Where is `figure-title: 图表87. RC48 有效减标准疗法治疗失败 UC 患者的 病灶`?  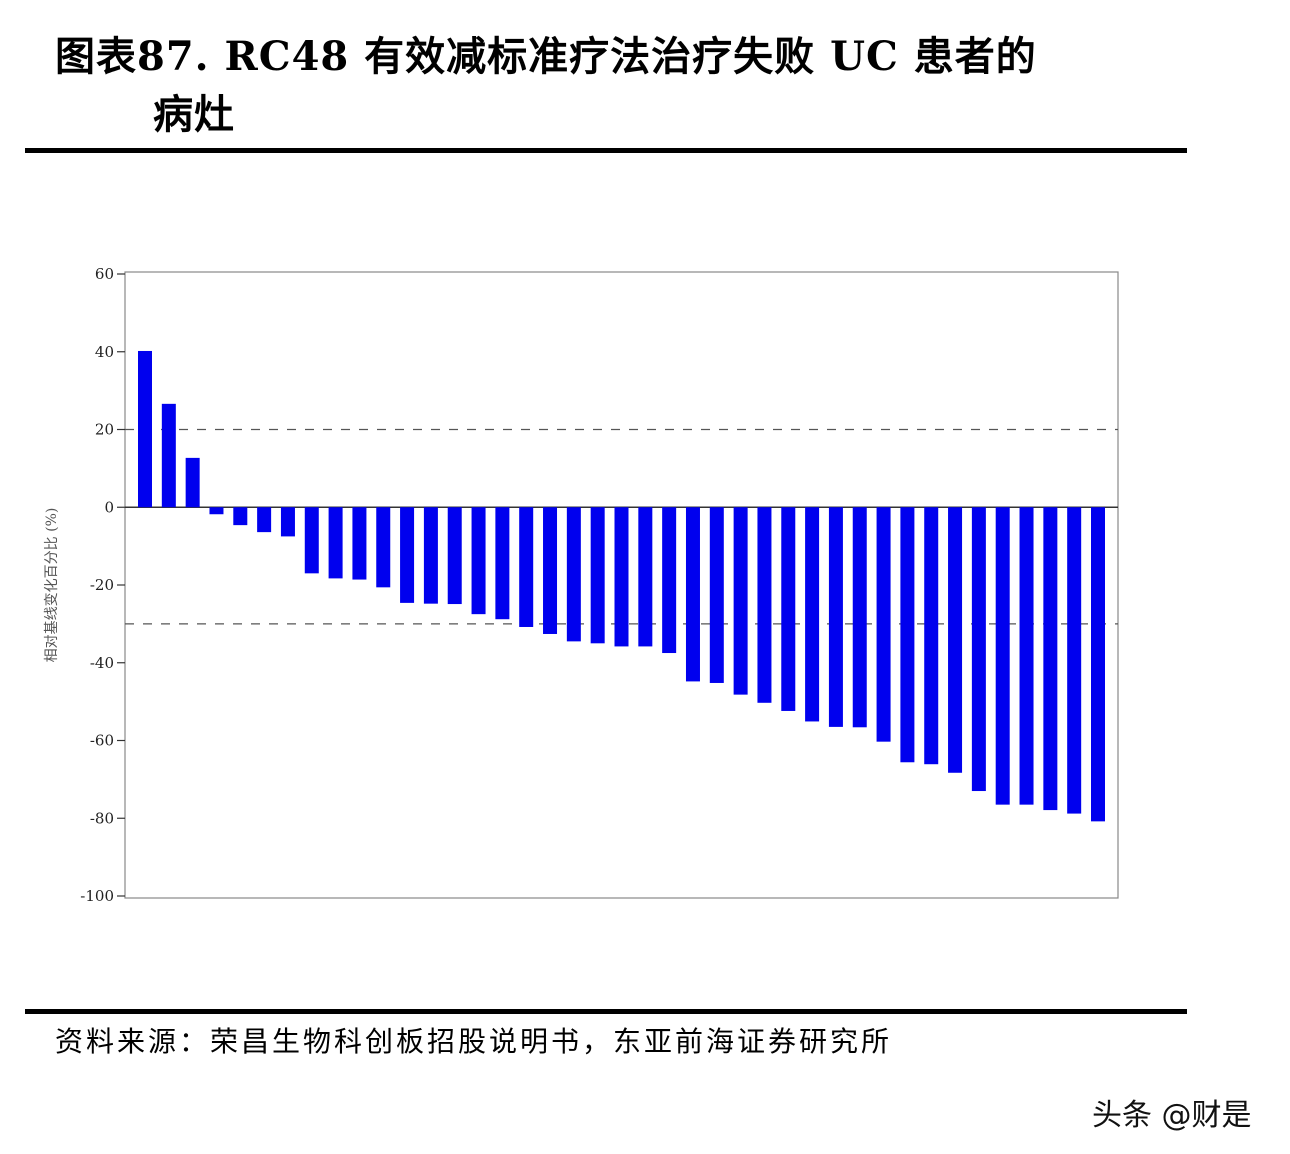
figure-title: 图表87. RC48 有效减标准疗法治疗失败 UC 患者的 病灶 is located at coordinates (546, 86).